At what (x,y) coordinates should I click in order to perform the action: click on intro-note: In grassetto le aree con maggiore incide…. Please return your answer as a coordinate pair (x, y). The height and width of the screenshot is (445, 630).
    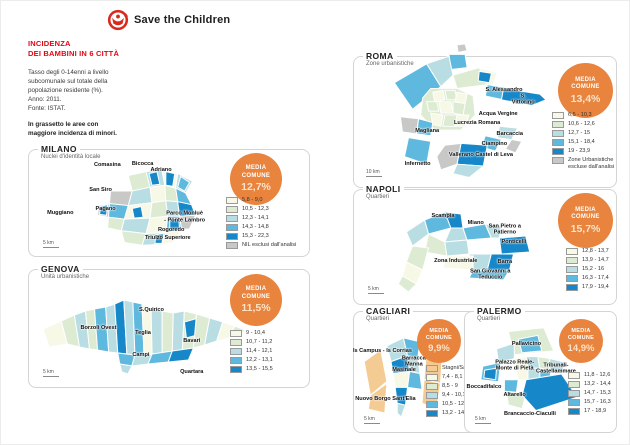
    Looking at the image, I should click on (72, 129).